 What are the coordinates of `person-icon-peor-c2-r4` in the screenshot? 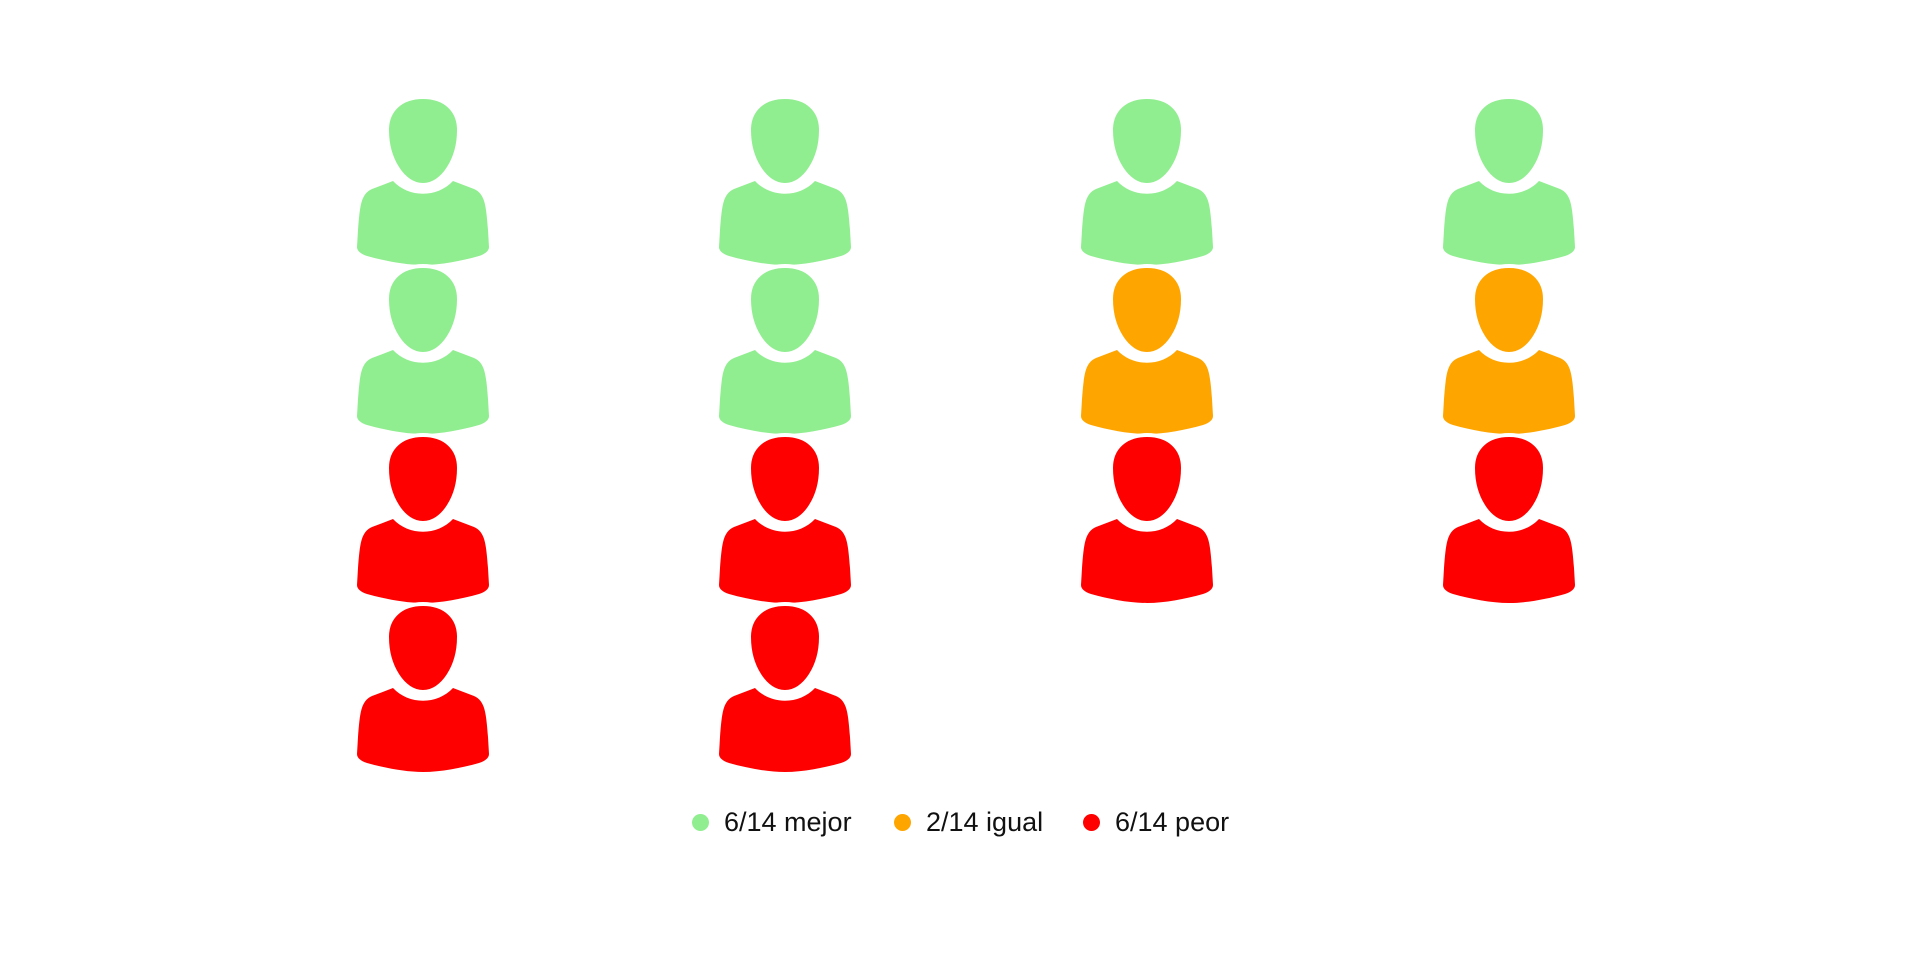 It's located at (785, 686).